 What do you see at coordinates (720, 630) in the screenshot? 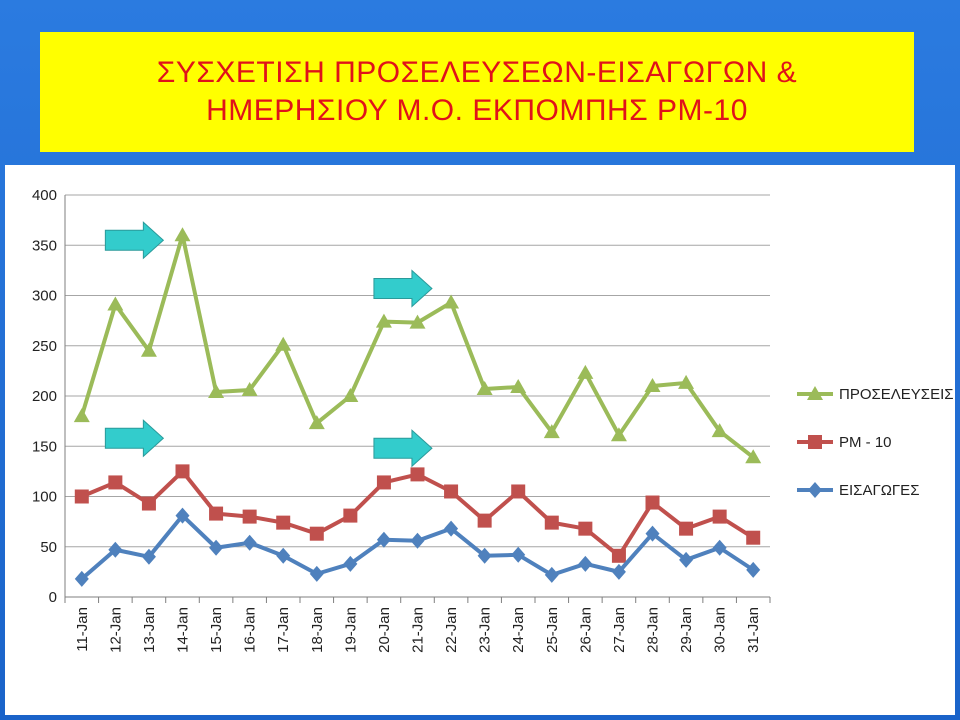
I see `x-tick-label-30-Jan: 30-Jan` at bounding box center [720, 630].